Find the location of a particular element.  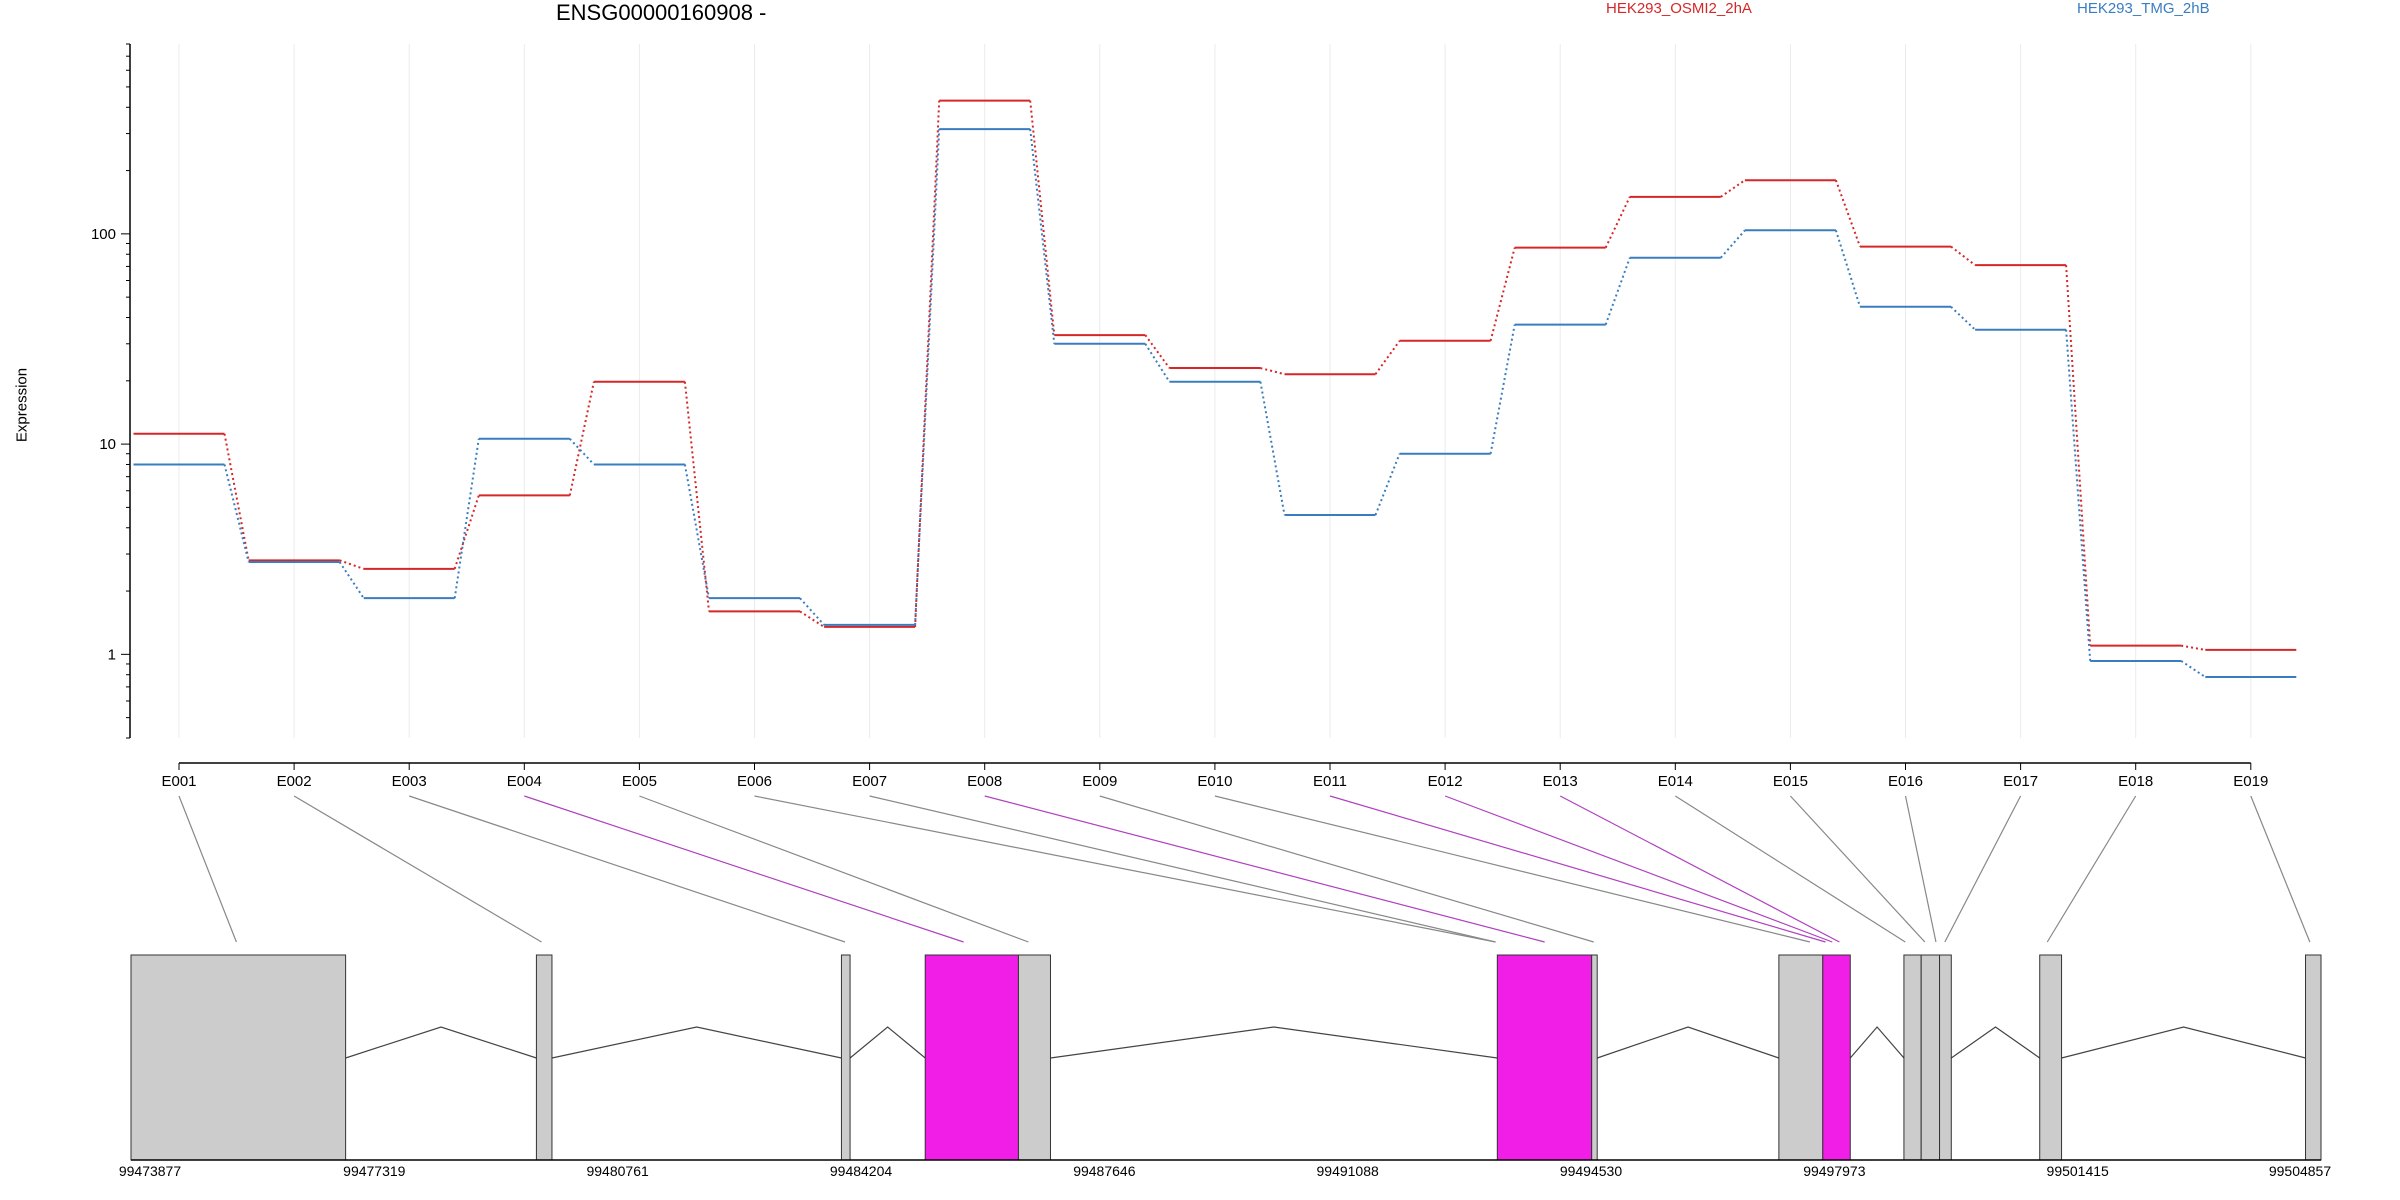

link-E017 is located at coordinates (1983, 869).